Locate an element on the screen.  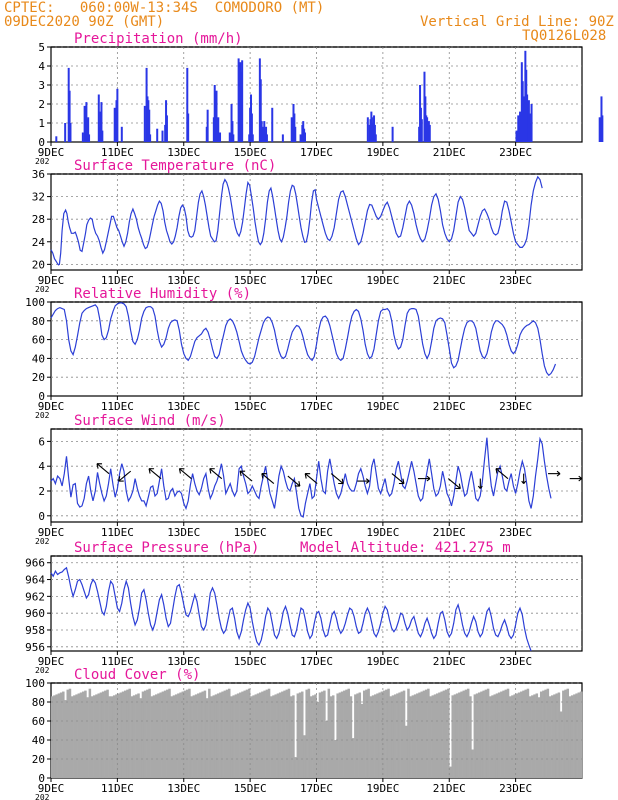
cloud-xtick-label: 17DEC is located at coordinates (316, 788).